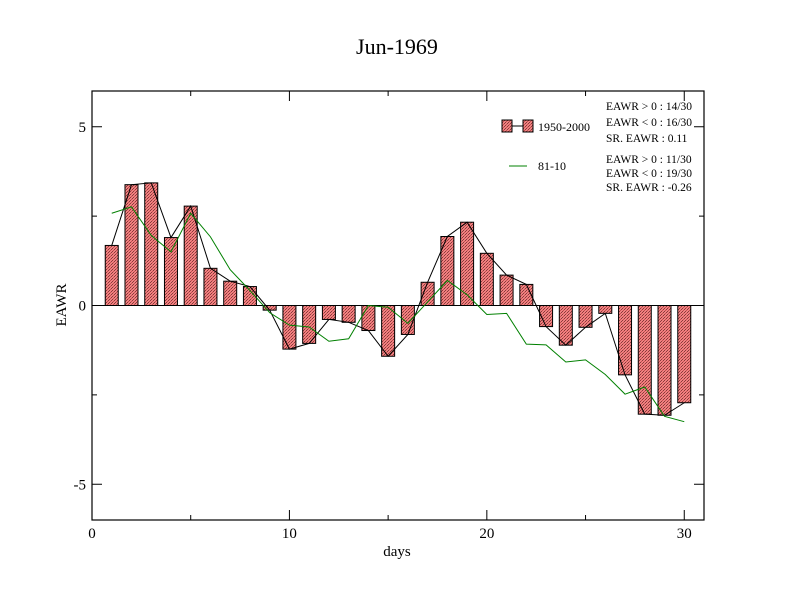 The width and height of the screenshot is (792, 612). What do you see at coordinates (397, 552) in the screenshot?
I see `x-axis-label: days` at bounding box center [397, 552].